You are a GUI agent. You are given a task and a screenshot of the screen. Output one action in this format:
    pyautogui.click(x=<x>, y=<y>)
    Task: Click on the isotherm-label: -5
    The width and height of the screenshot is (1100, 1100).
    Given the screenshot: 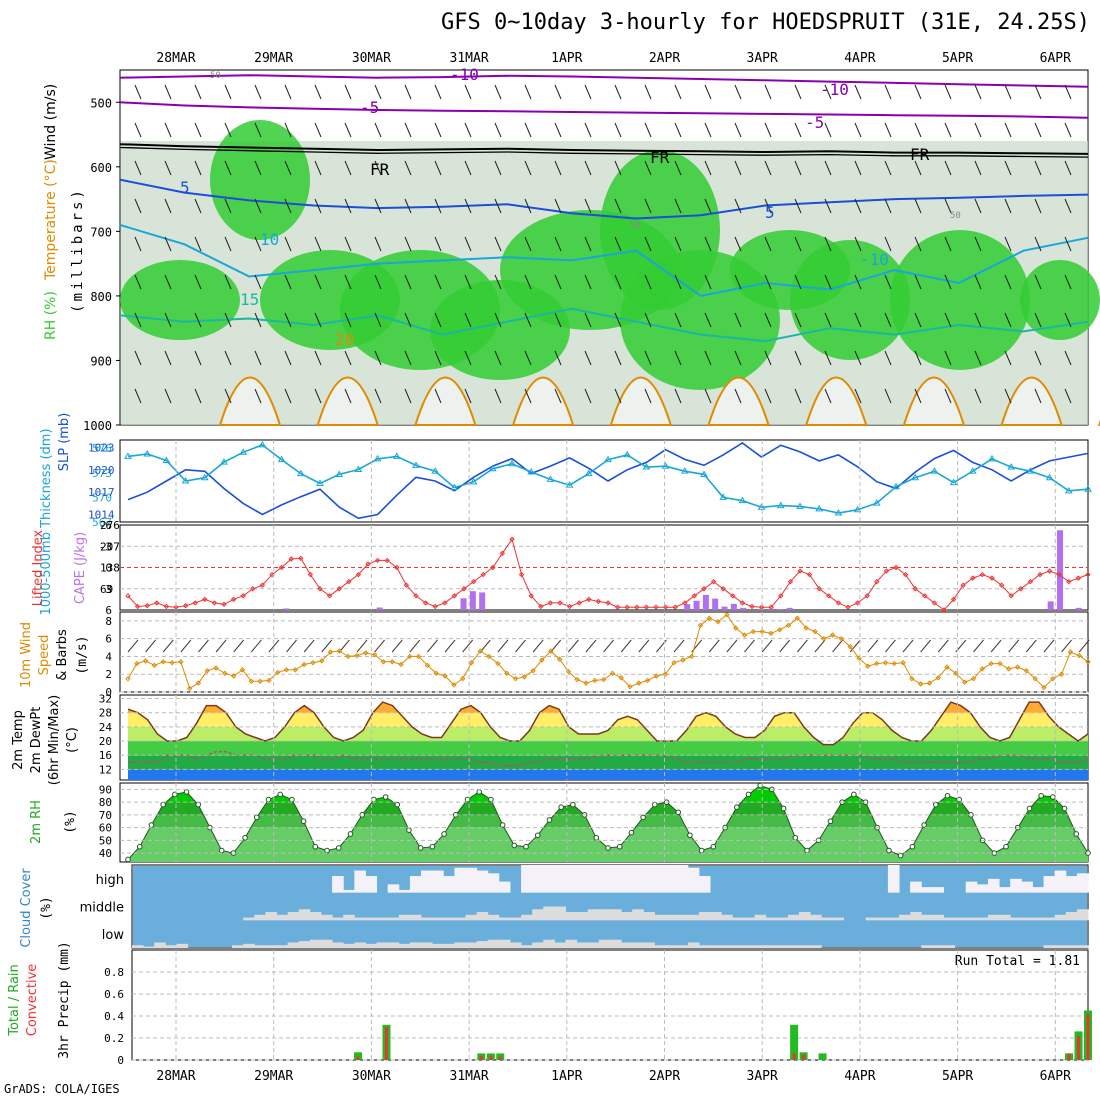 What is the action you would take?
    pyautogui.click(x=369, y=107)
    